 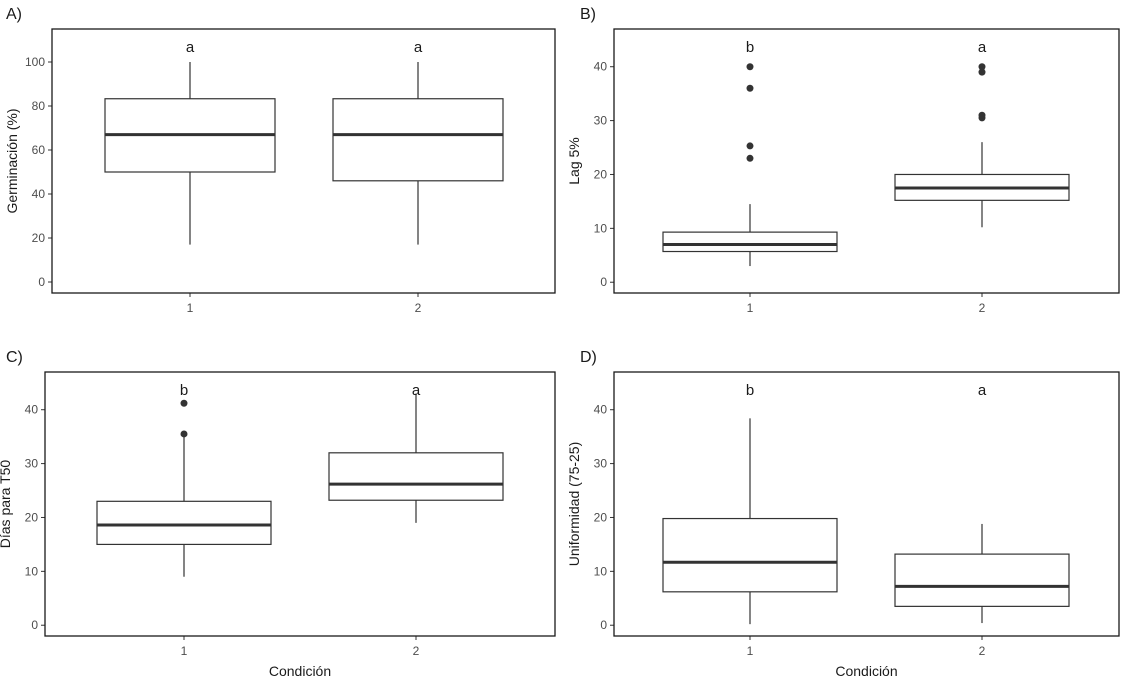 I want to click on box-1: a, so click(x=190, y=142).